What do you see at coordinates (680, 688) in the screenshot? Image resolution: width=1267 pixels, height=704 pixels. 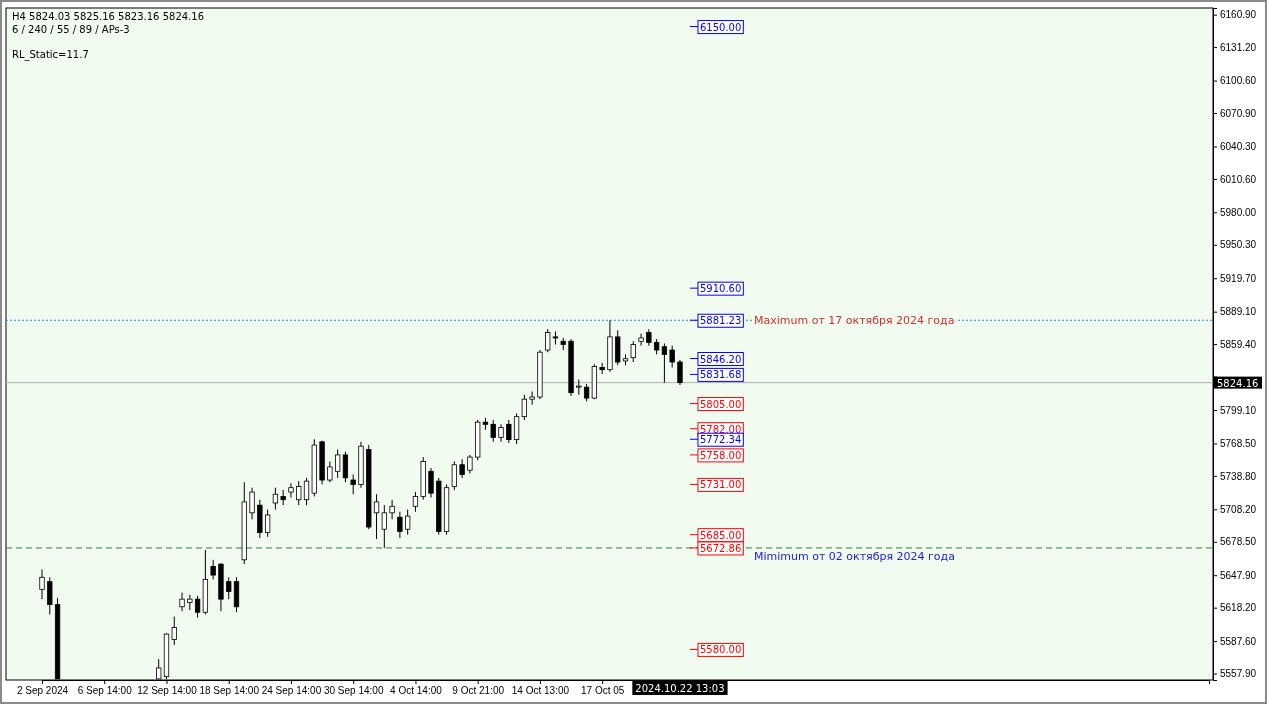 I see `text: 2024.10.22 13:03` at bounding box center [680, 688].